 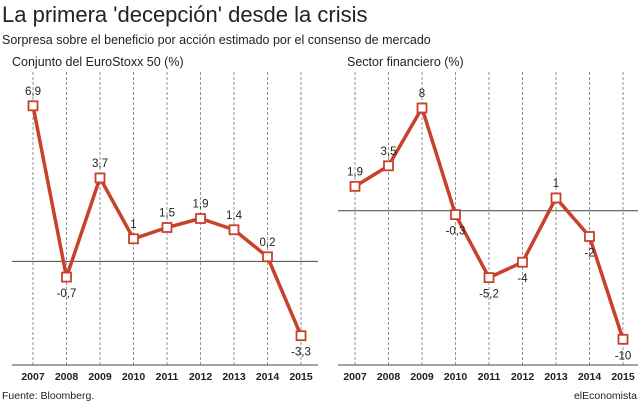 What do you see at coordinates (100, 164) in the screenshot?
I see `data-label-2009: 3,7` at bounding box center [100, 164].